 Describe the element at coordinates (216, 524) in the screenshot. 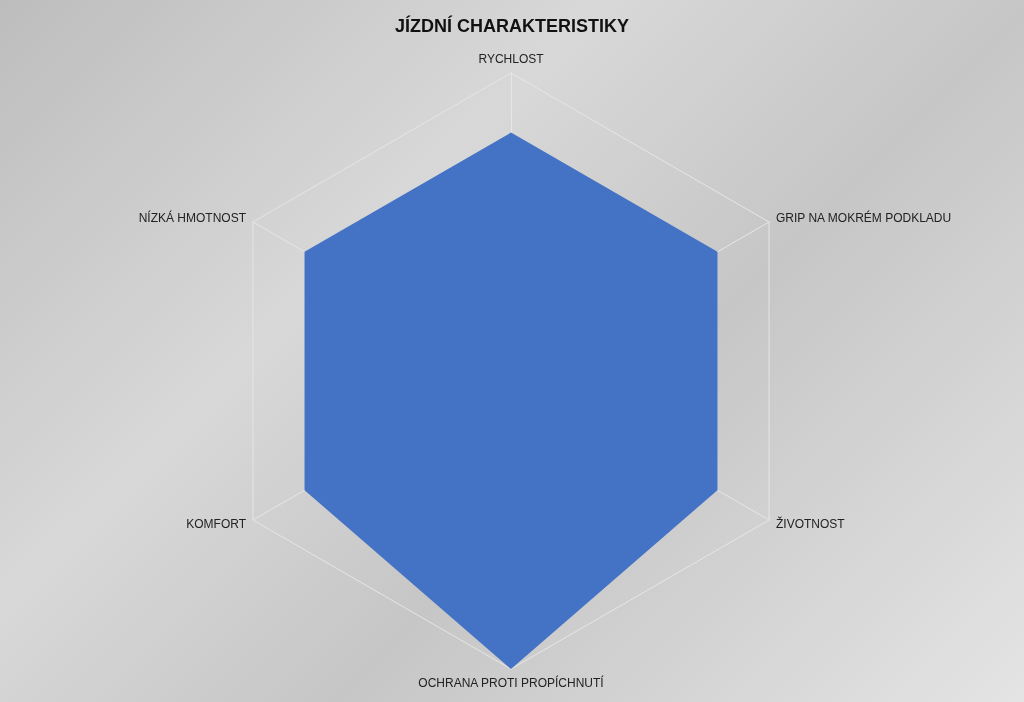

I see `spoke-label: KOMFORT` at that location.